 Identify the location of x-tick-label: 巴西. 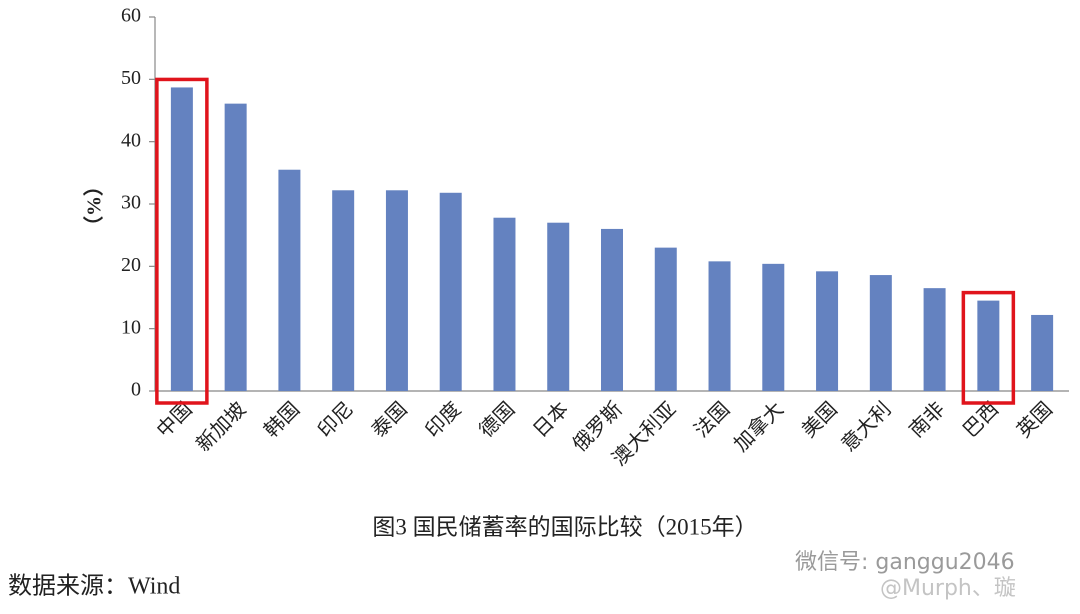
(981, 420).